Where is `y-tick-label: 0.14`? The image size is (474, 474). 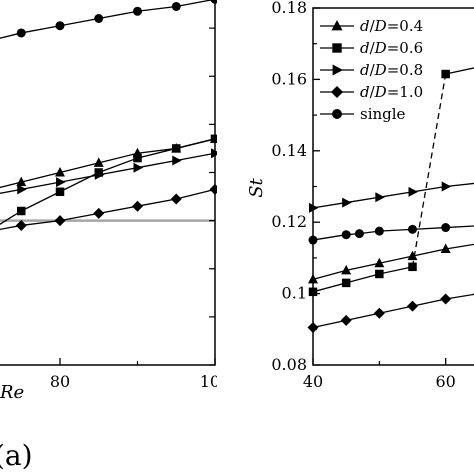
y-tick-label: 0.14 is located at coordinates (289, 150).